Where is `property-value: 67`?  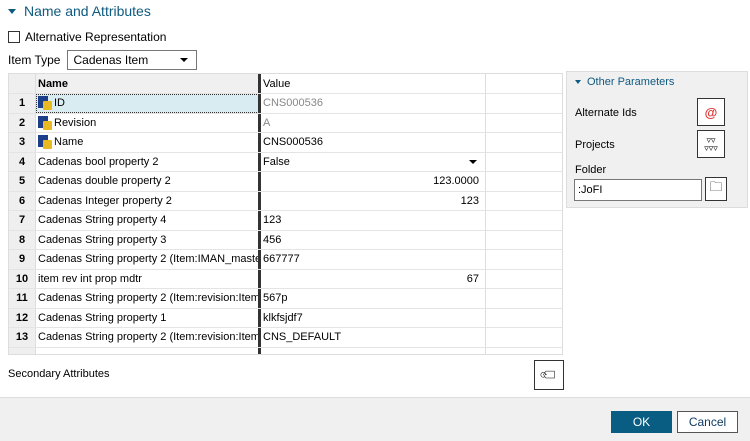
property-value: 67 is located at coordinates (472, 278).